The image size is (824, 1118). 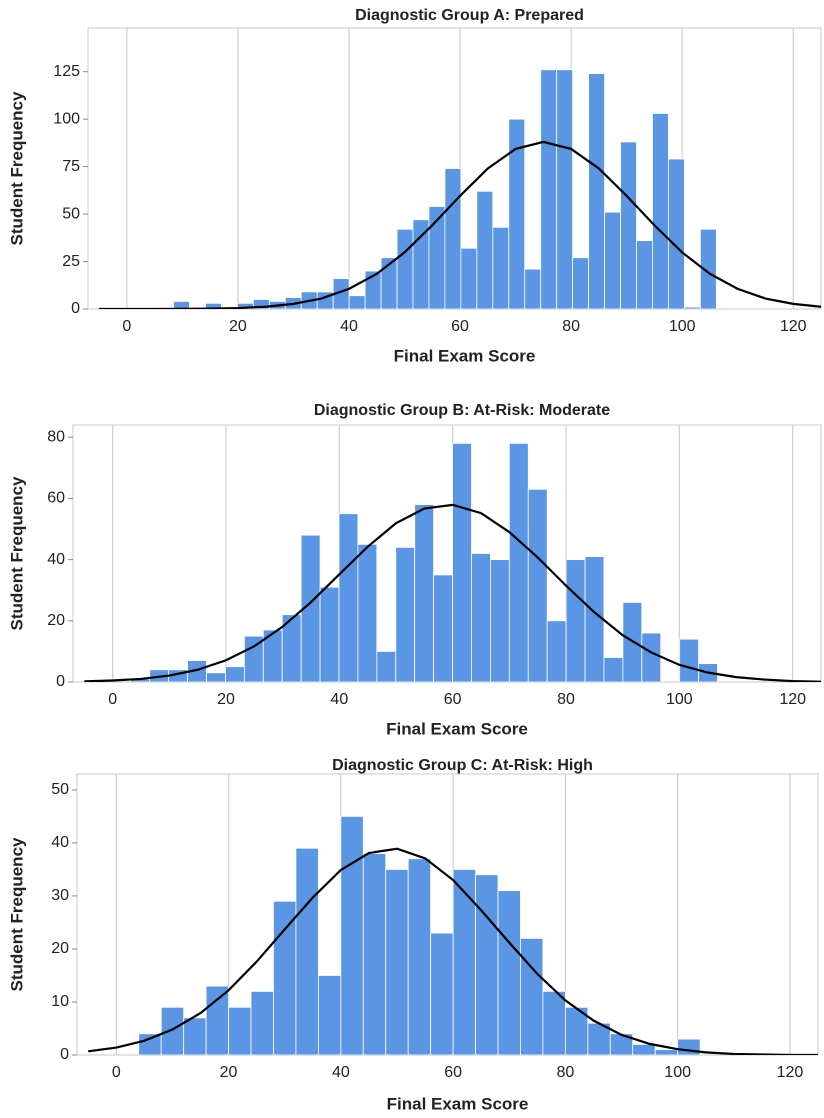 What do you see at coordinates (469, 15) in the screenshot?
I see `chart-title: Diagnostic Group A: Prepared` at bounding box center [469, 15].